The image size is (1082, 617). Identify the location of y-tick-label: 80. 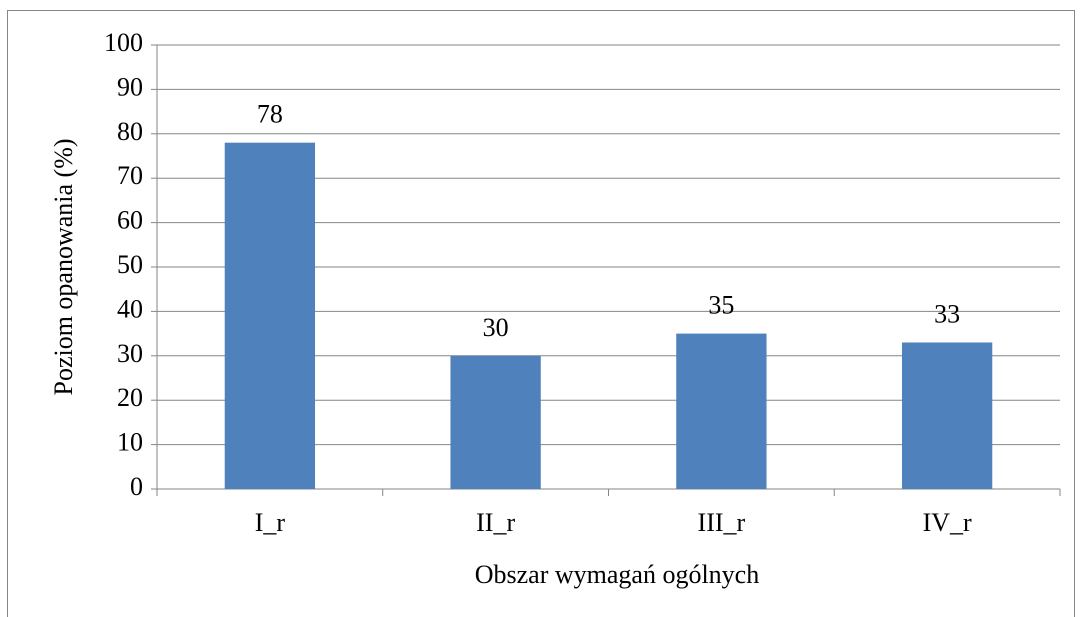
(130, 131).